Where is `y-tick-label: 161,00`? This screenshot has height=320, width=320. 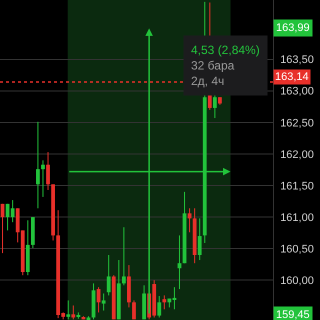
y-tick-label: 161,00 is located at coordinates (297, 218).